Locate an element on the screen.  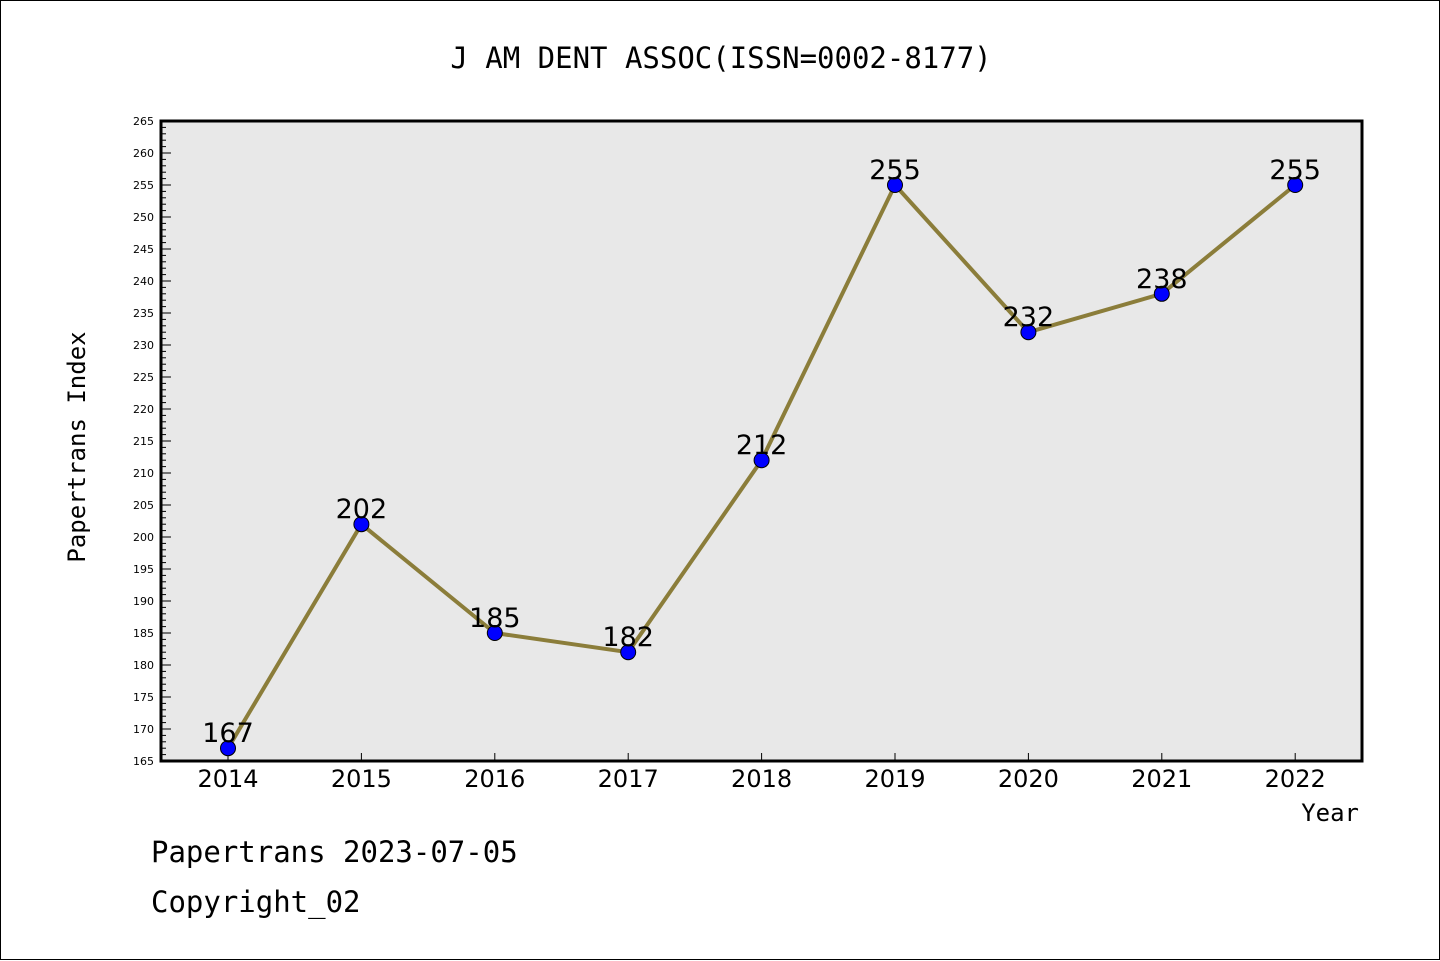
y-tick-label: 255 is located at coordinates (143, 185).